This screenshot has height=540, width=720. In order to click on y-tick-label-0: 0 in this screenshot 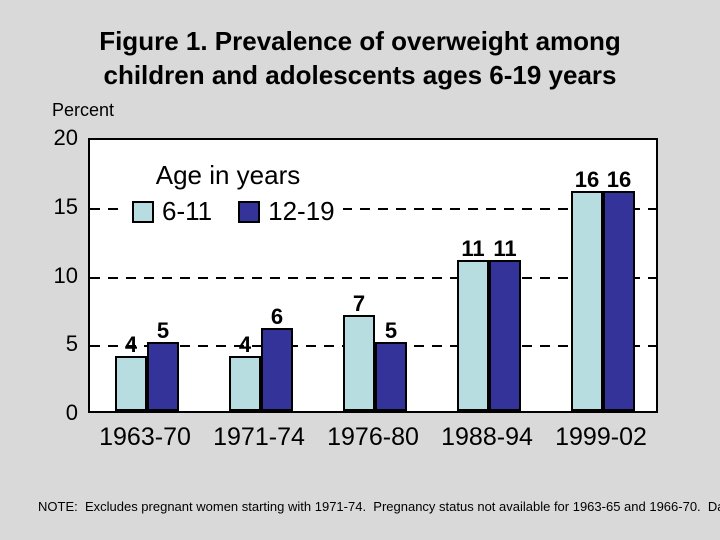, I will do `click(71, 412)`.